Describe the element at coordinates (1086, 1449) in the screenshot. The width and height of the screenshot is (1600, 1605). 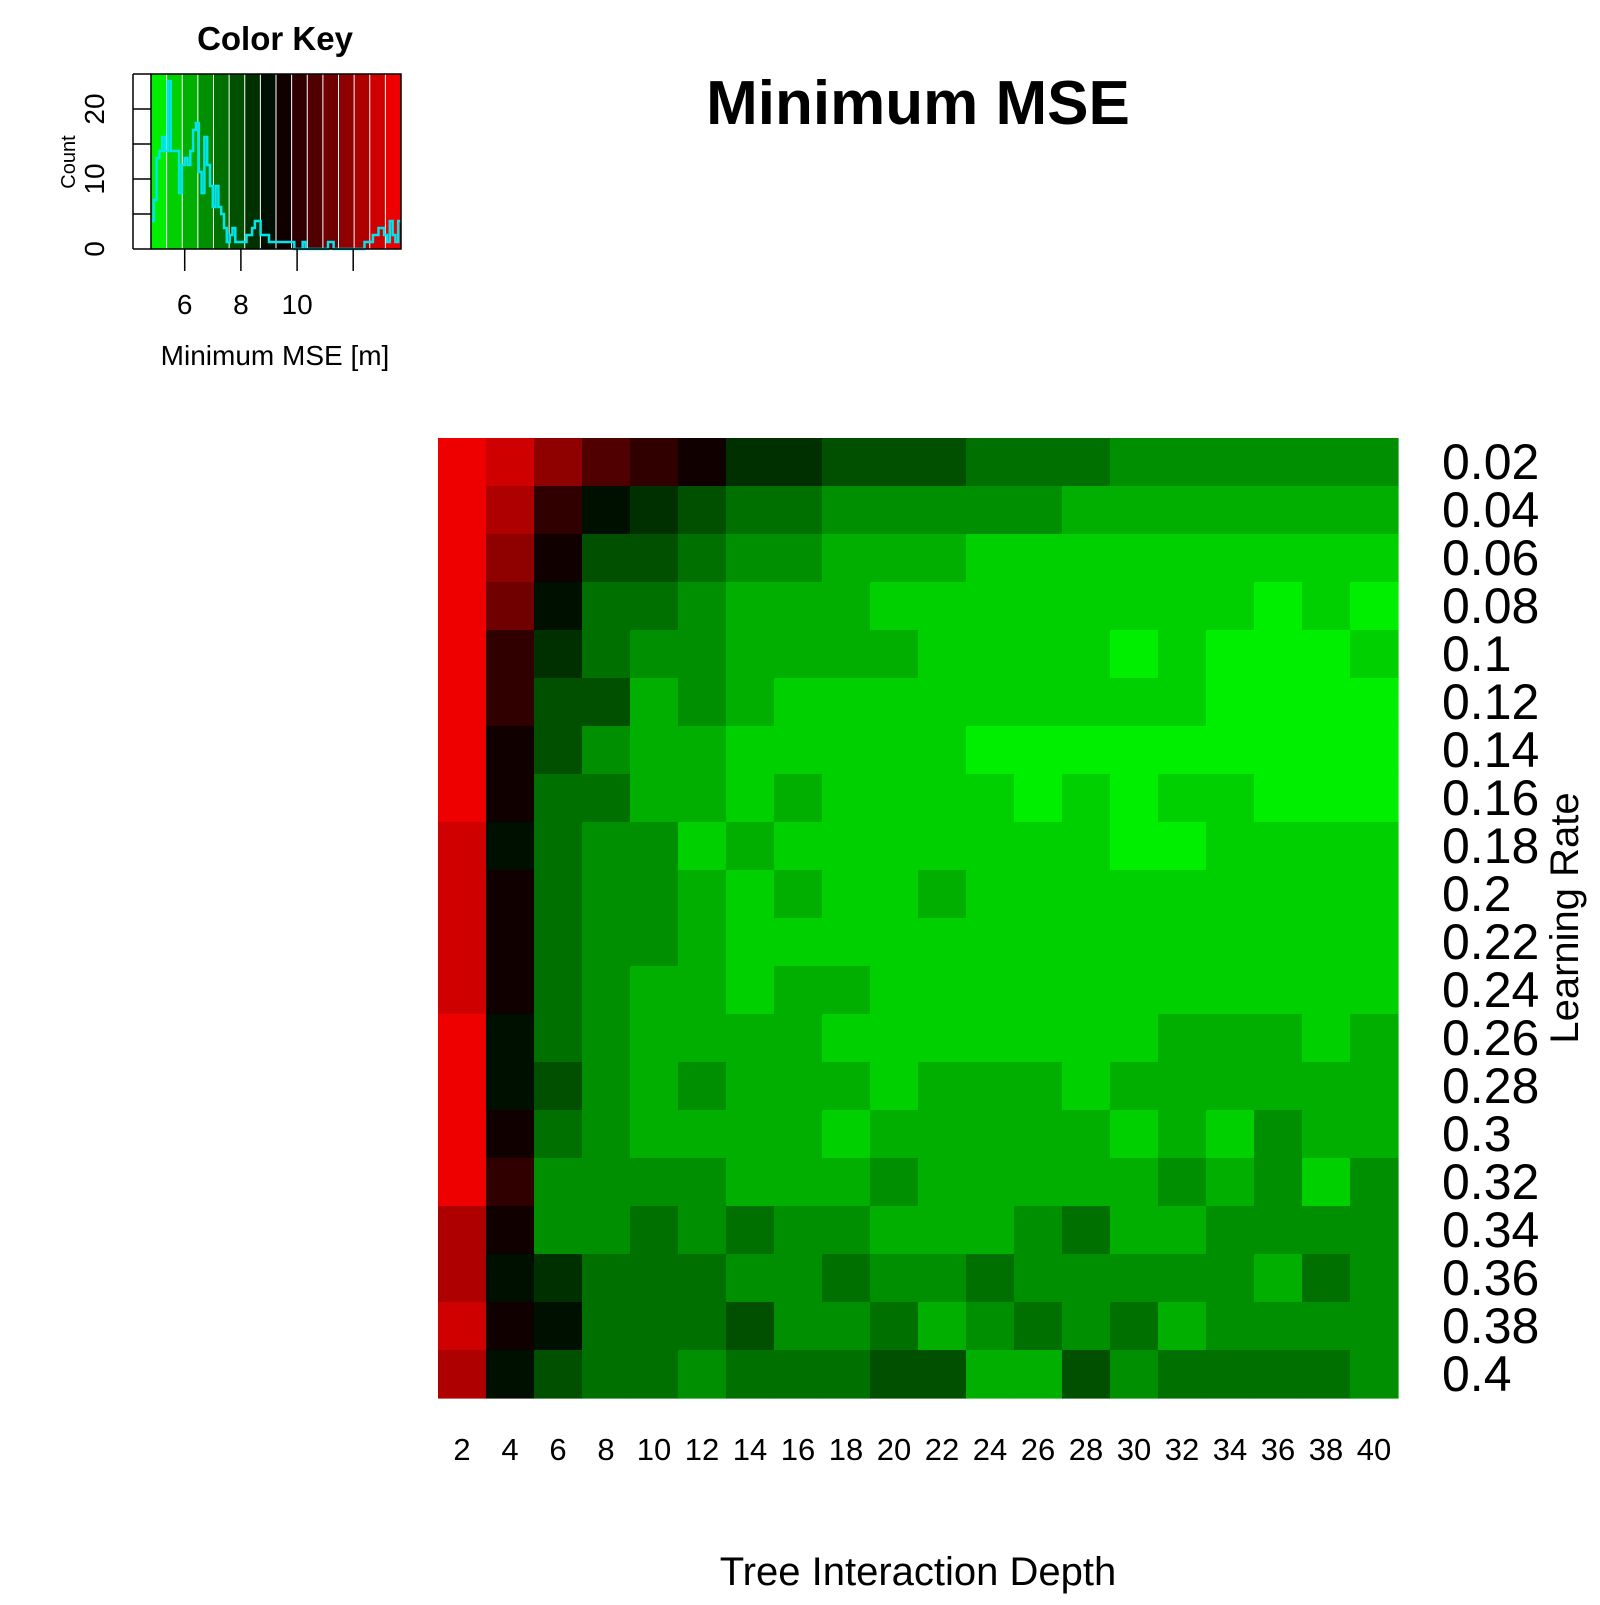
I see `x-tick-label: 28` at that location.